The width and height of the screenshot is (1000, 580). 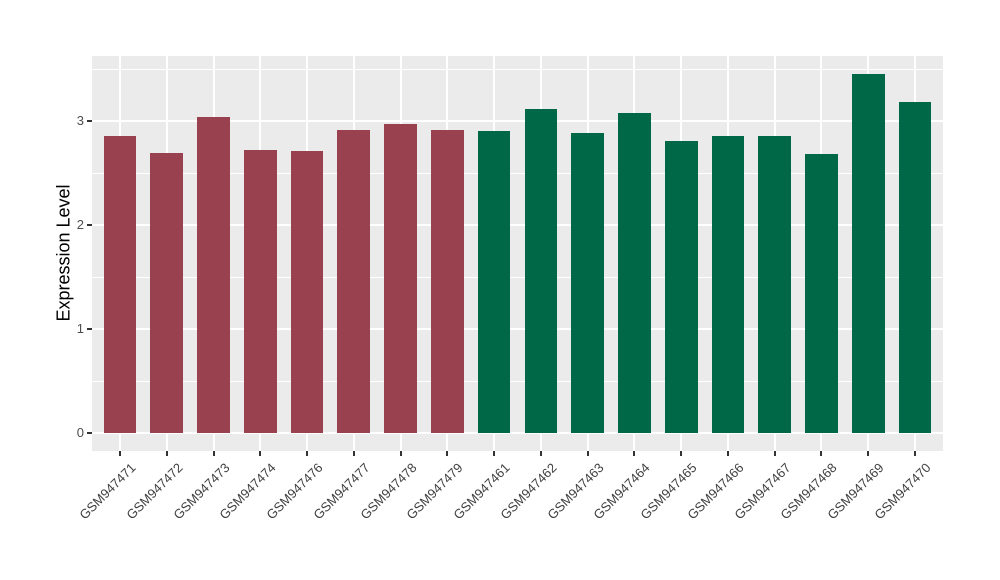 What do you see at coordinates (915, 267) in the screenshot?
I see `bar-GSM947470` at bounding box center [915, 267].